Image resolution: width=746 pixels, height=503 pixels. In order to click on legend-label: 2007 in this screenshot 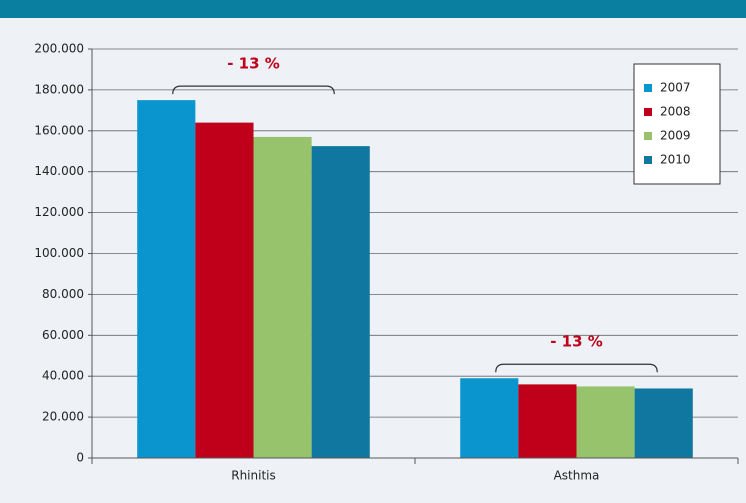, I will do `click(675, 88)`.